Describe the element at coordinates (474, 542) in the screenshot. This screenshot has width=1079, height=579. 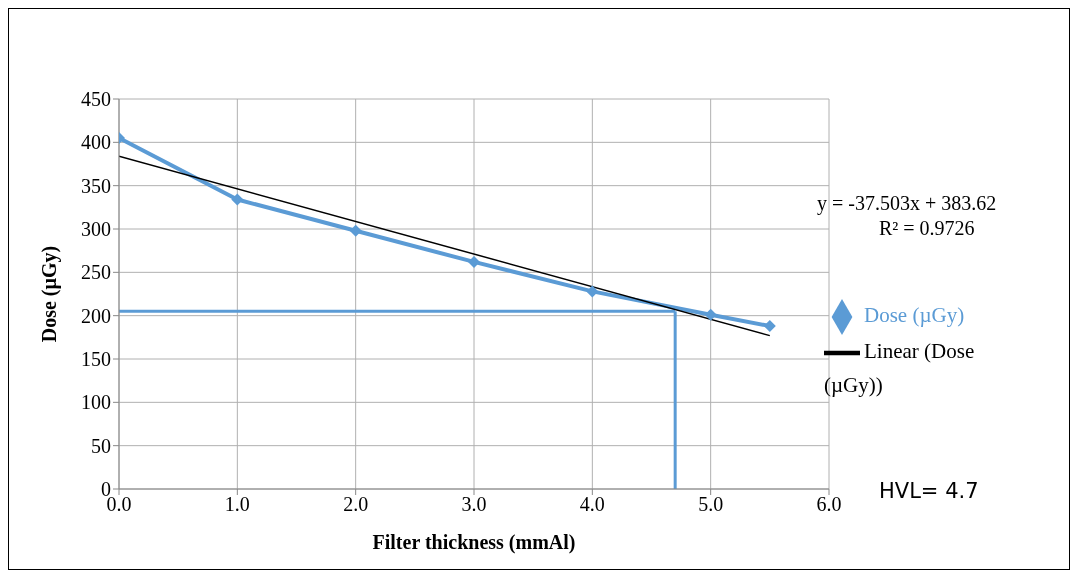
I see `x-axis-title: Filter thickness (mmAl)` at that location.